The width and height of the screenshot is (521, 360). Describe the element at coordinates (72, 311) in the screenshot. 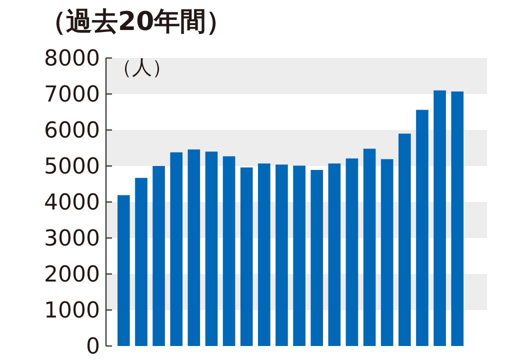

I see `y-tick-label: 1000` at that location.